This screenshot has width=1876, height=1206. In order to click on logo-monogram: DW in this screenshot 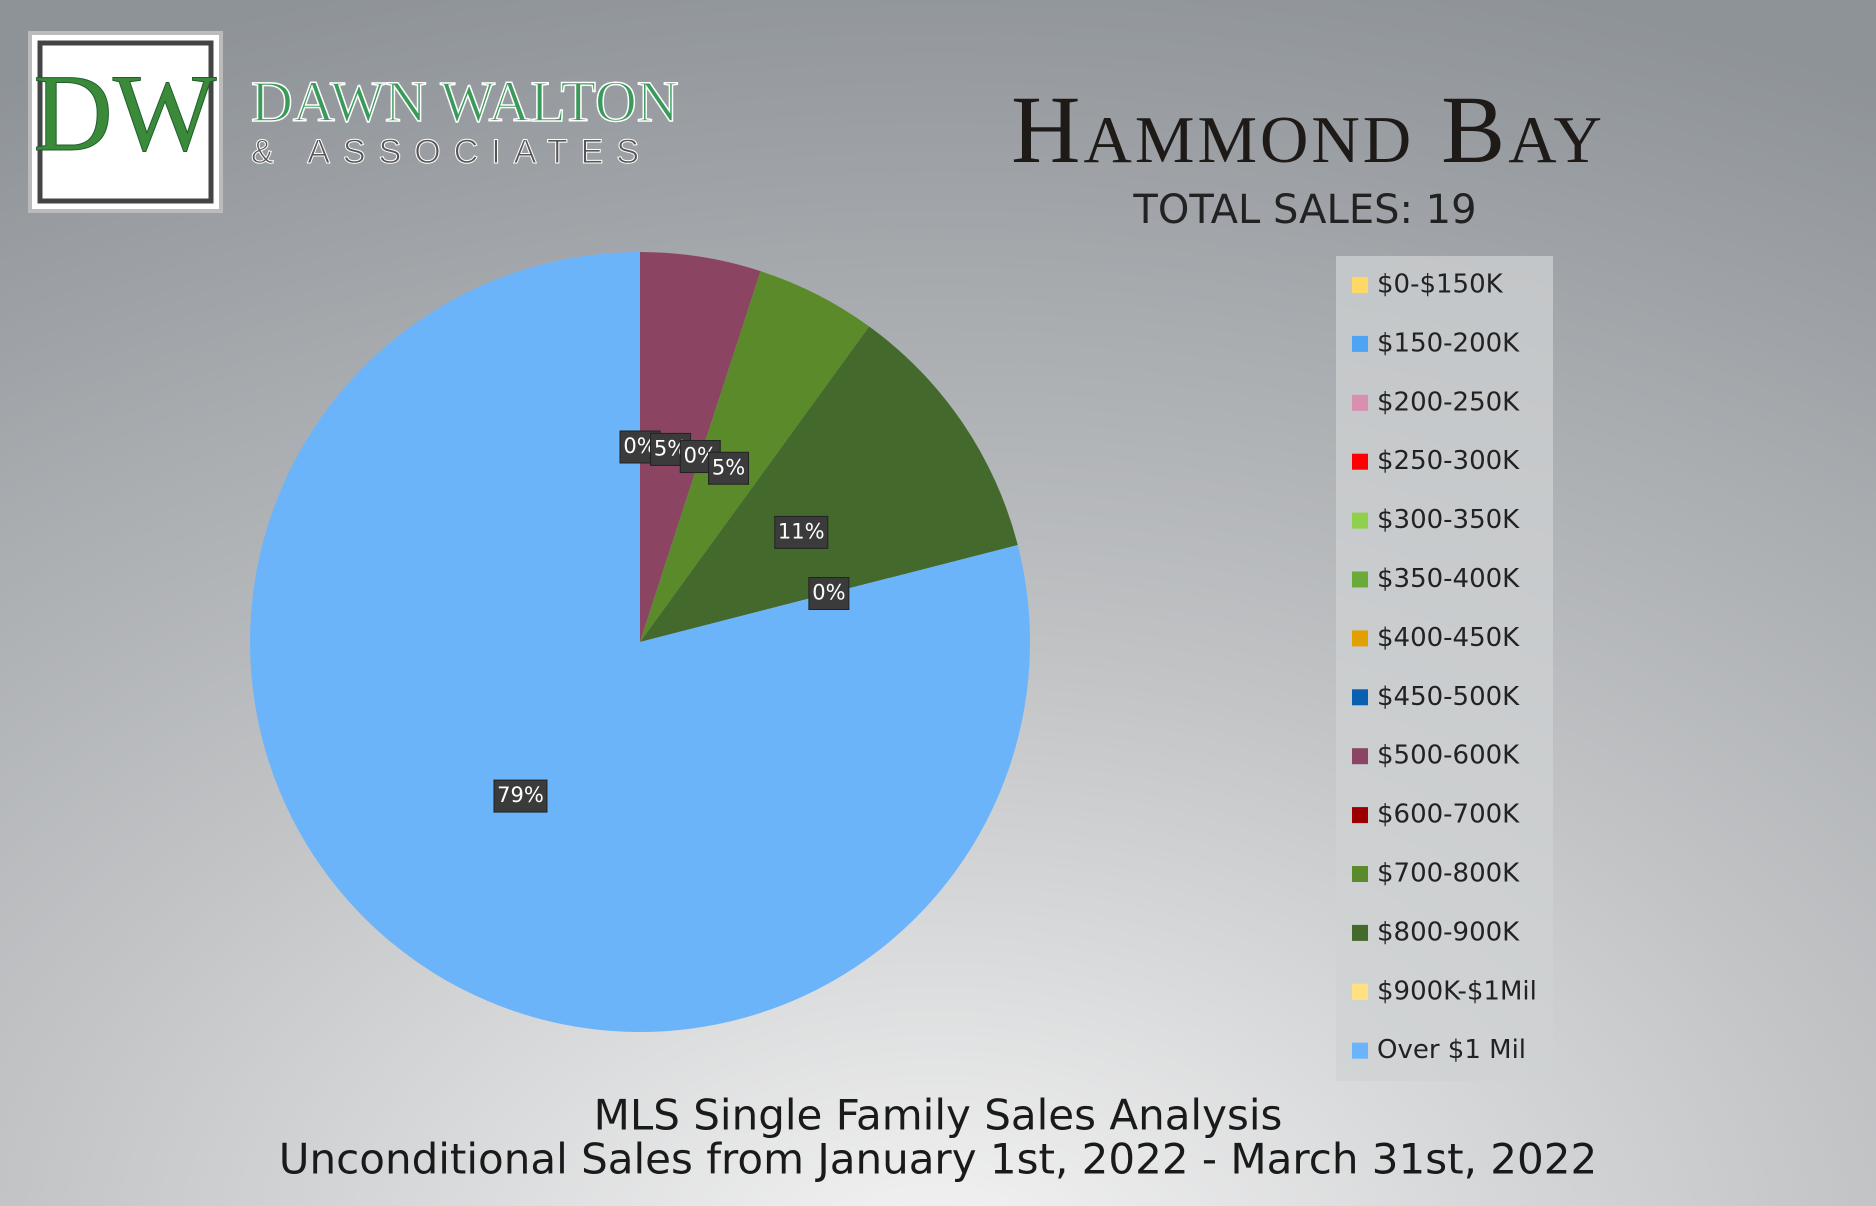, I will do `click(124, 113)`.